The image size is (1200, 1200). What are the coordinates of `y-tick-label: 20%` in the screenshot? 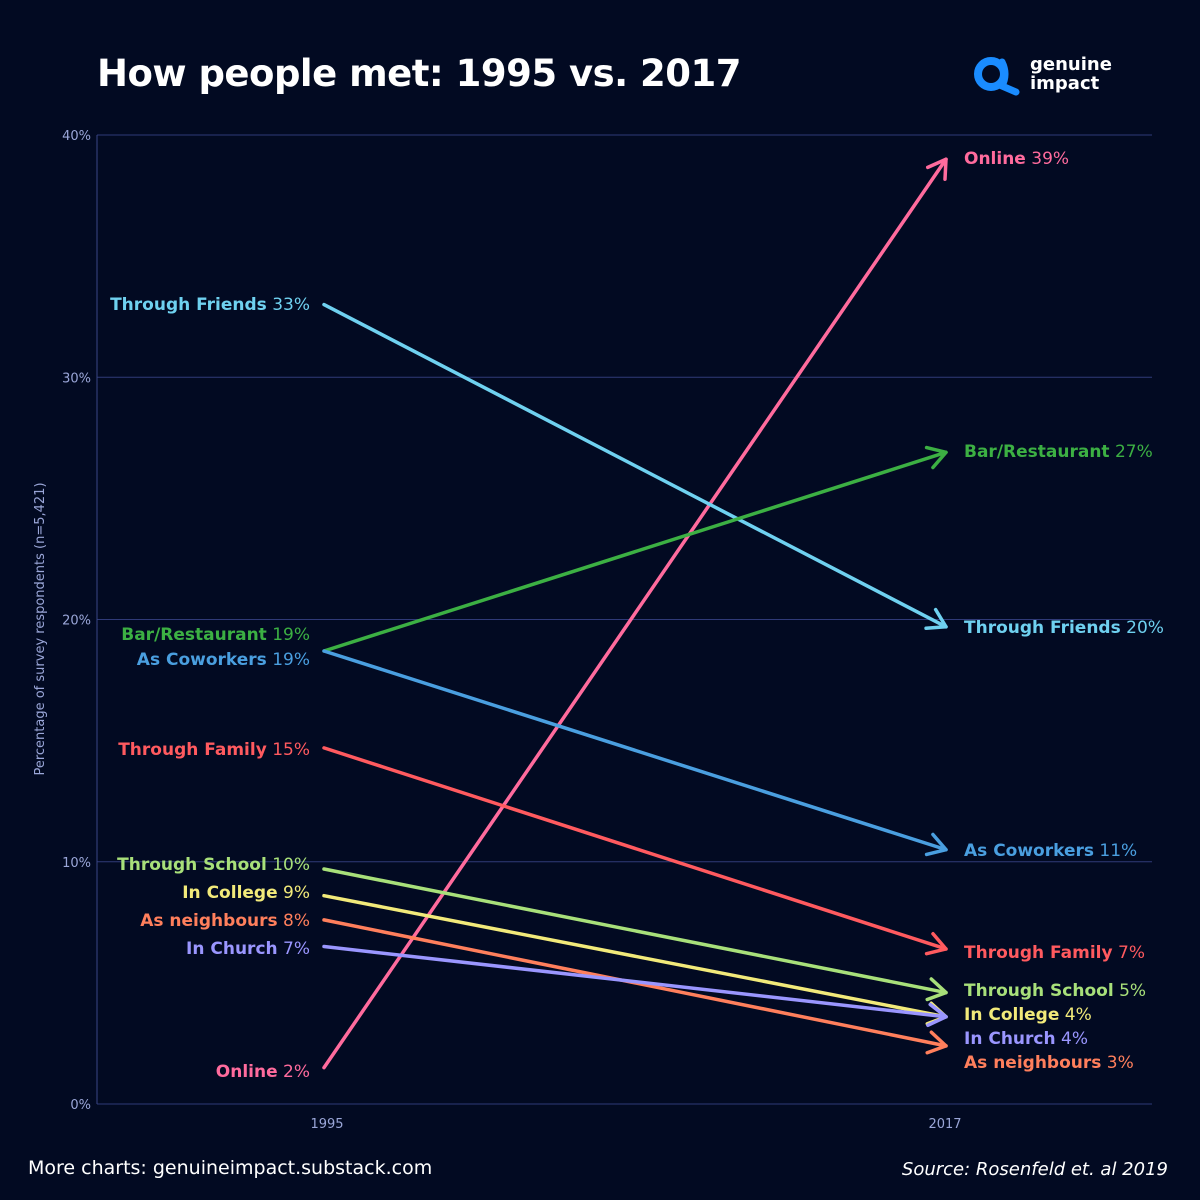 It's located at (76, 621).